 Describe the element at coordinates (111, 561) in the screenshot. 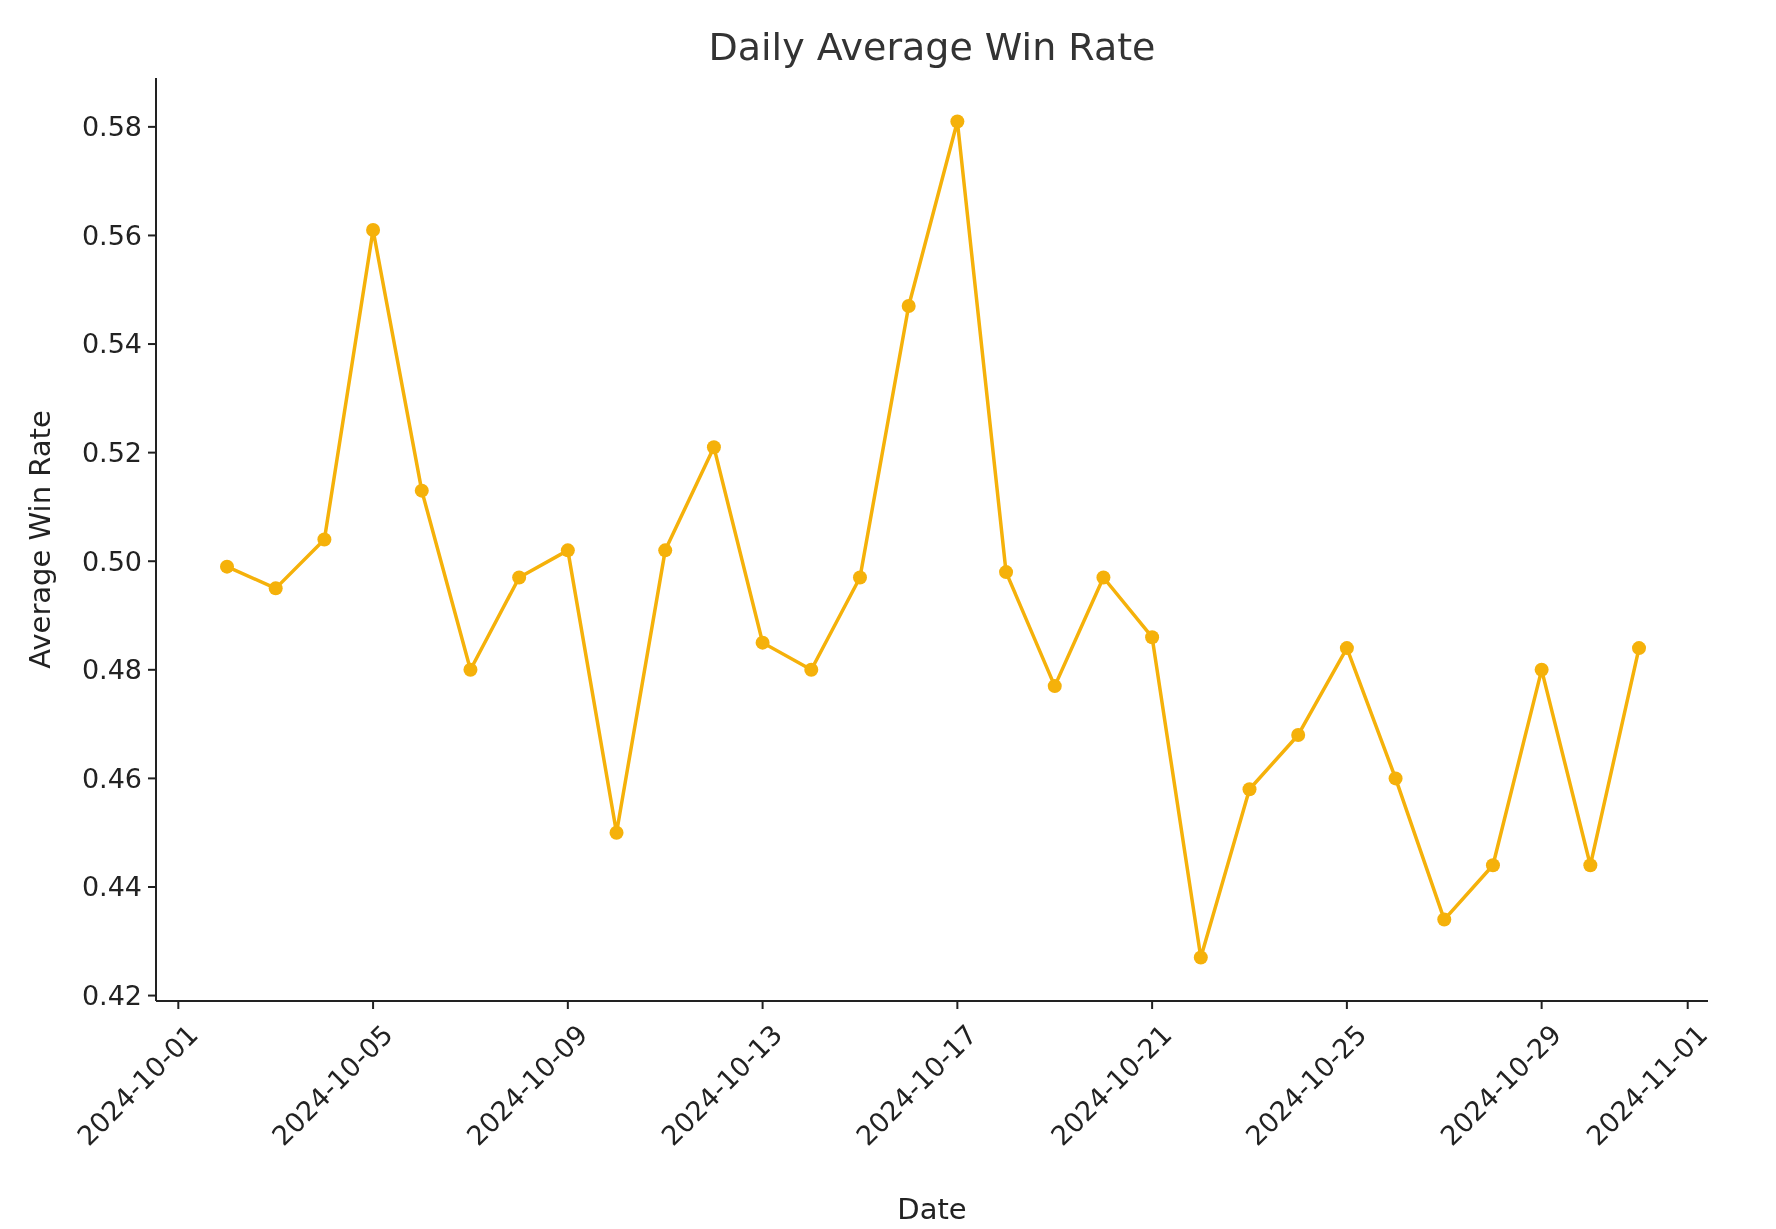

I see `y-tick-label: 0.50` at that location.